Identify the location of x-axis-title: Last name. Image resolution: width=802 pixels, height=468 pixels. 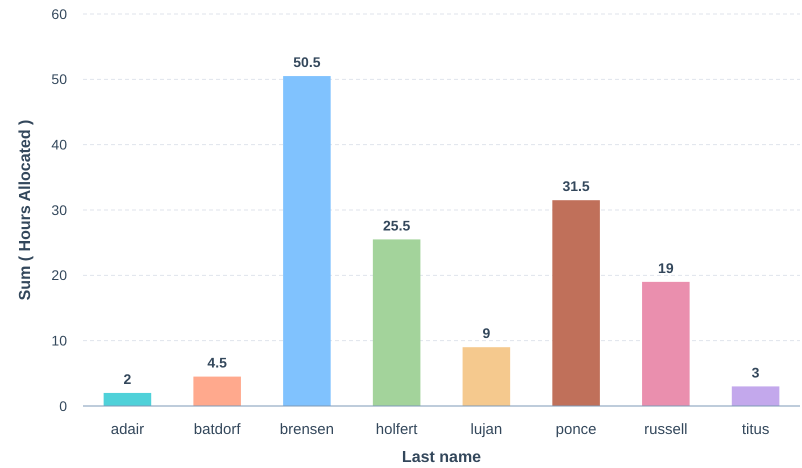
(442, 457).